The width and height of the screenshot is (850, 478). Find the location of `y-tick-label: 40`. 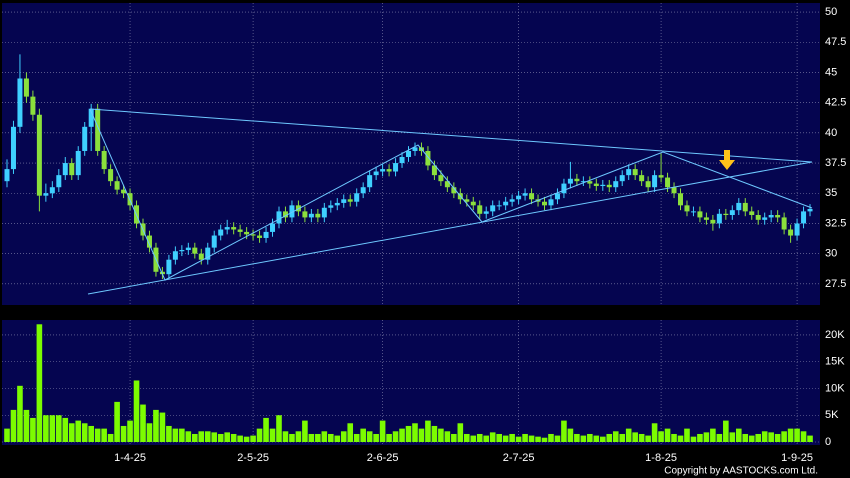

y-tick-label: 40 is located at coordinates (831, 133).